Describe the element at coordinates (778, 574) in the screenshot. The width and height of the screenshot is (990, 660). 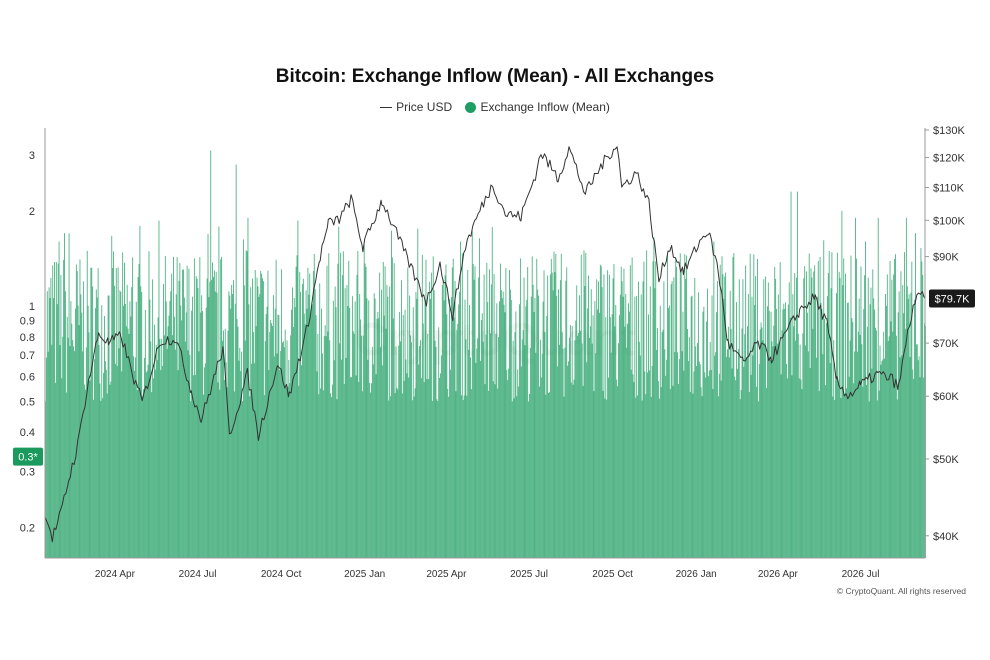
I see `x-tick-label: 2026 Apr` at that location.